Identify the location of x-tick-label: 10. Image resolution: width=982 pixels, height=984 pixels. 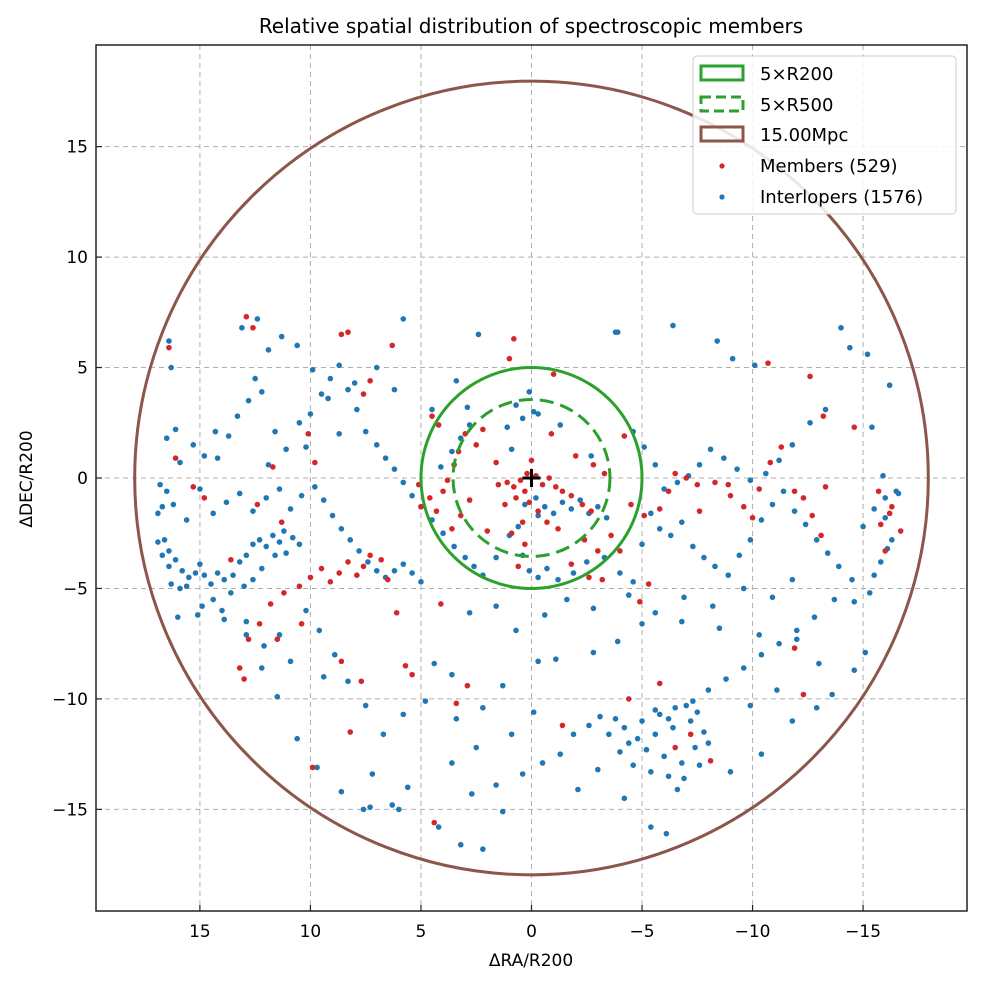
(311, 932).